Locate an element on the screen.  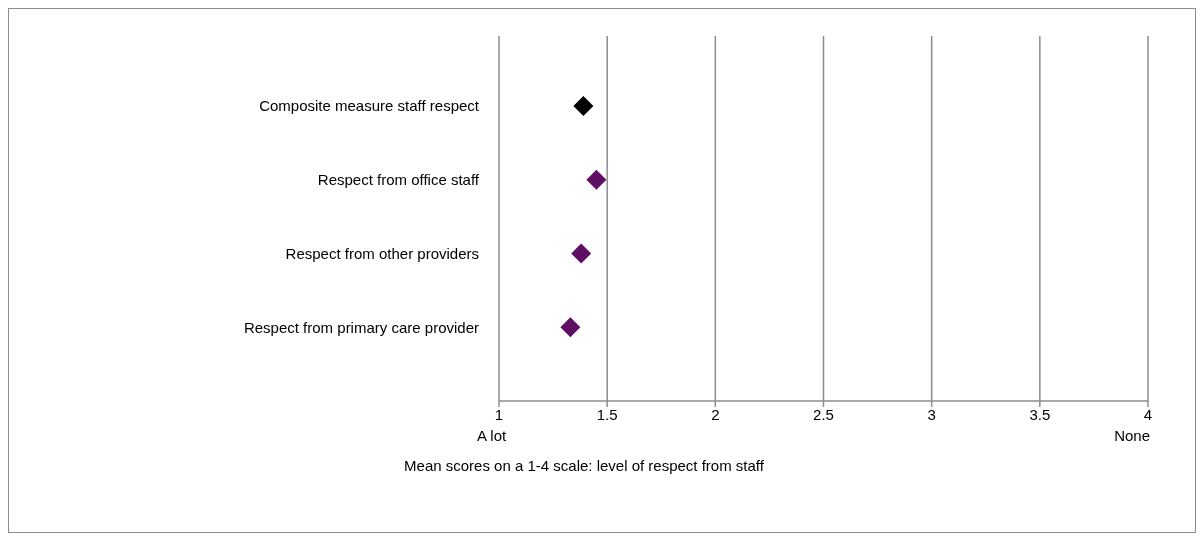
x-tick-label: 4 is located at coordinates (1148, 414).